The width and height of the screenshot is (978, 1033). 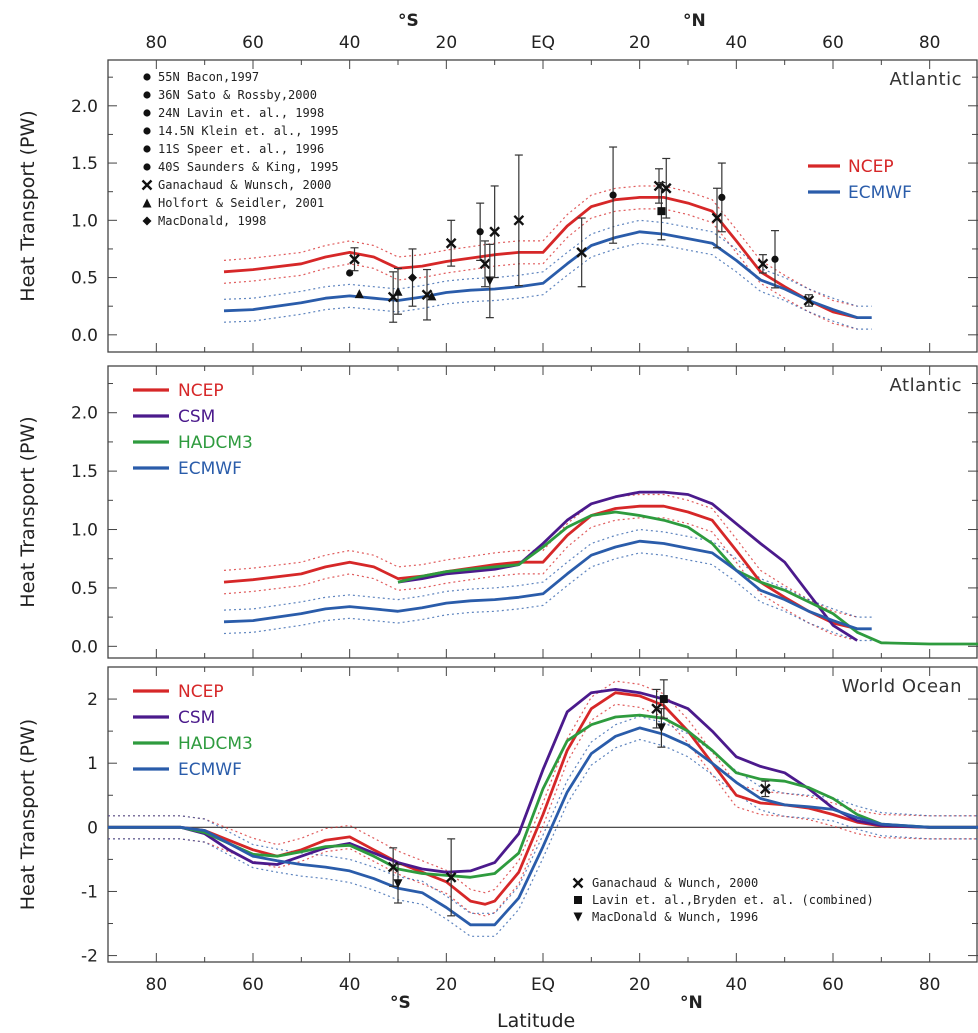 I want to click on bottom-axis-tick-label: 40, so click(x=737, y=985).